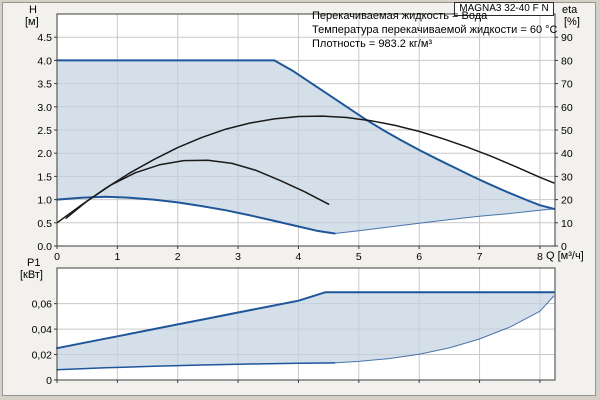  I want to click on max-power-curve, so click(305, 320).